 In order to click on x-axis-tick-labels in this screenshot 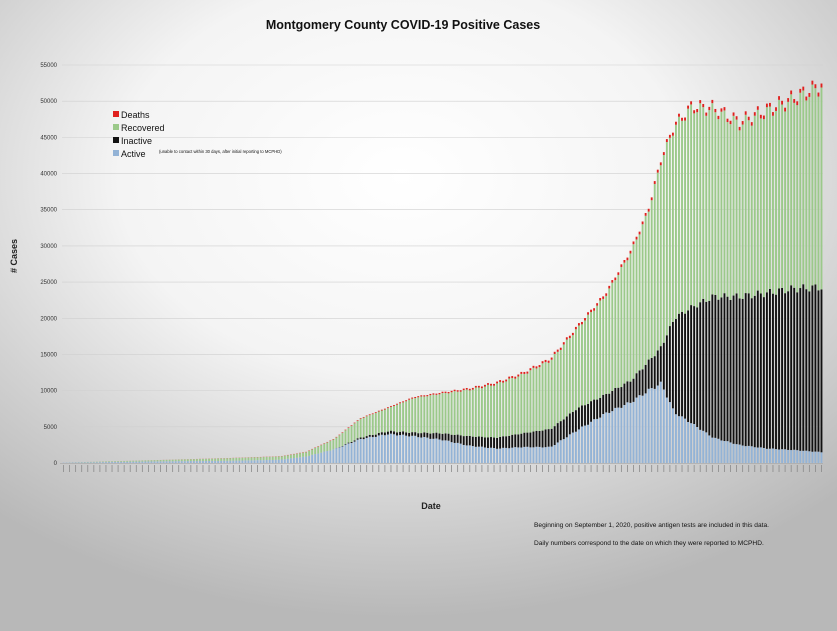, I will do `click(442, 468)`.